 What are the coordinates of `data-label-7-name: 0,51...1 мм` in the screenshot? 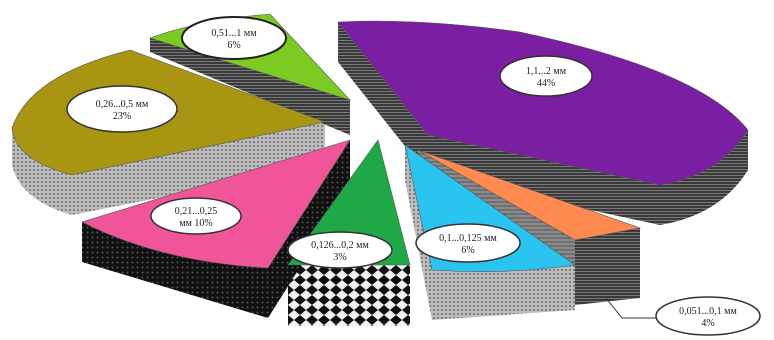 It's located at (234, 33).